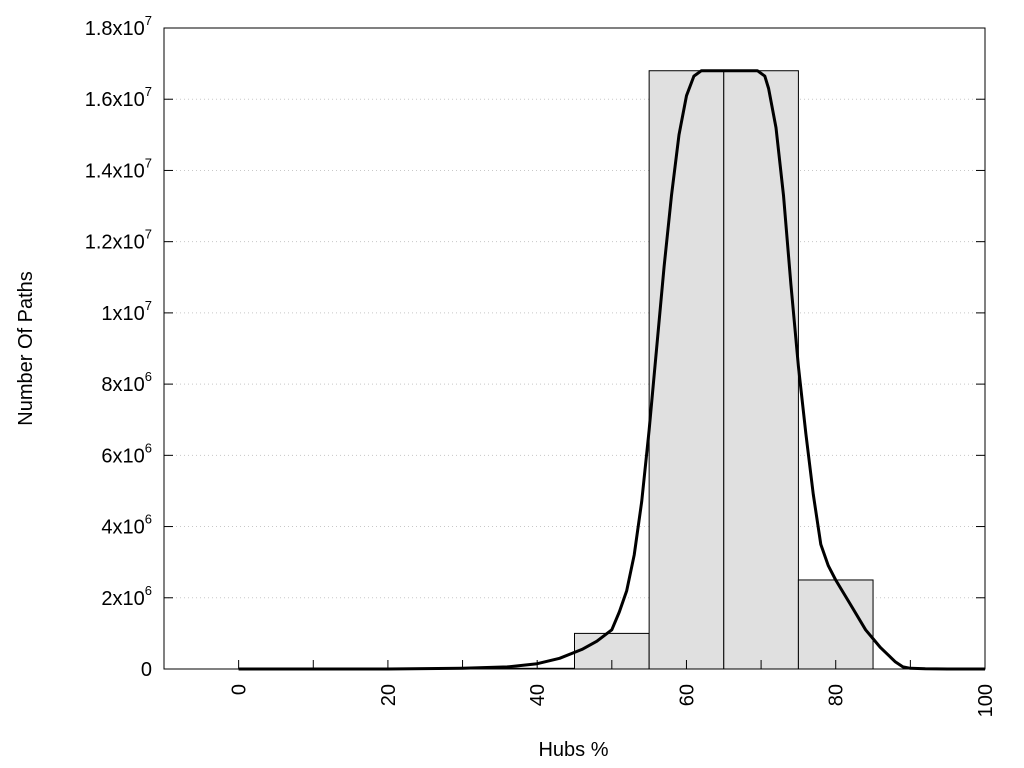 The image size is (1024, 768). I want to click on y-tick-label: 8x10⁶, so click(126, 382).